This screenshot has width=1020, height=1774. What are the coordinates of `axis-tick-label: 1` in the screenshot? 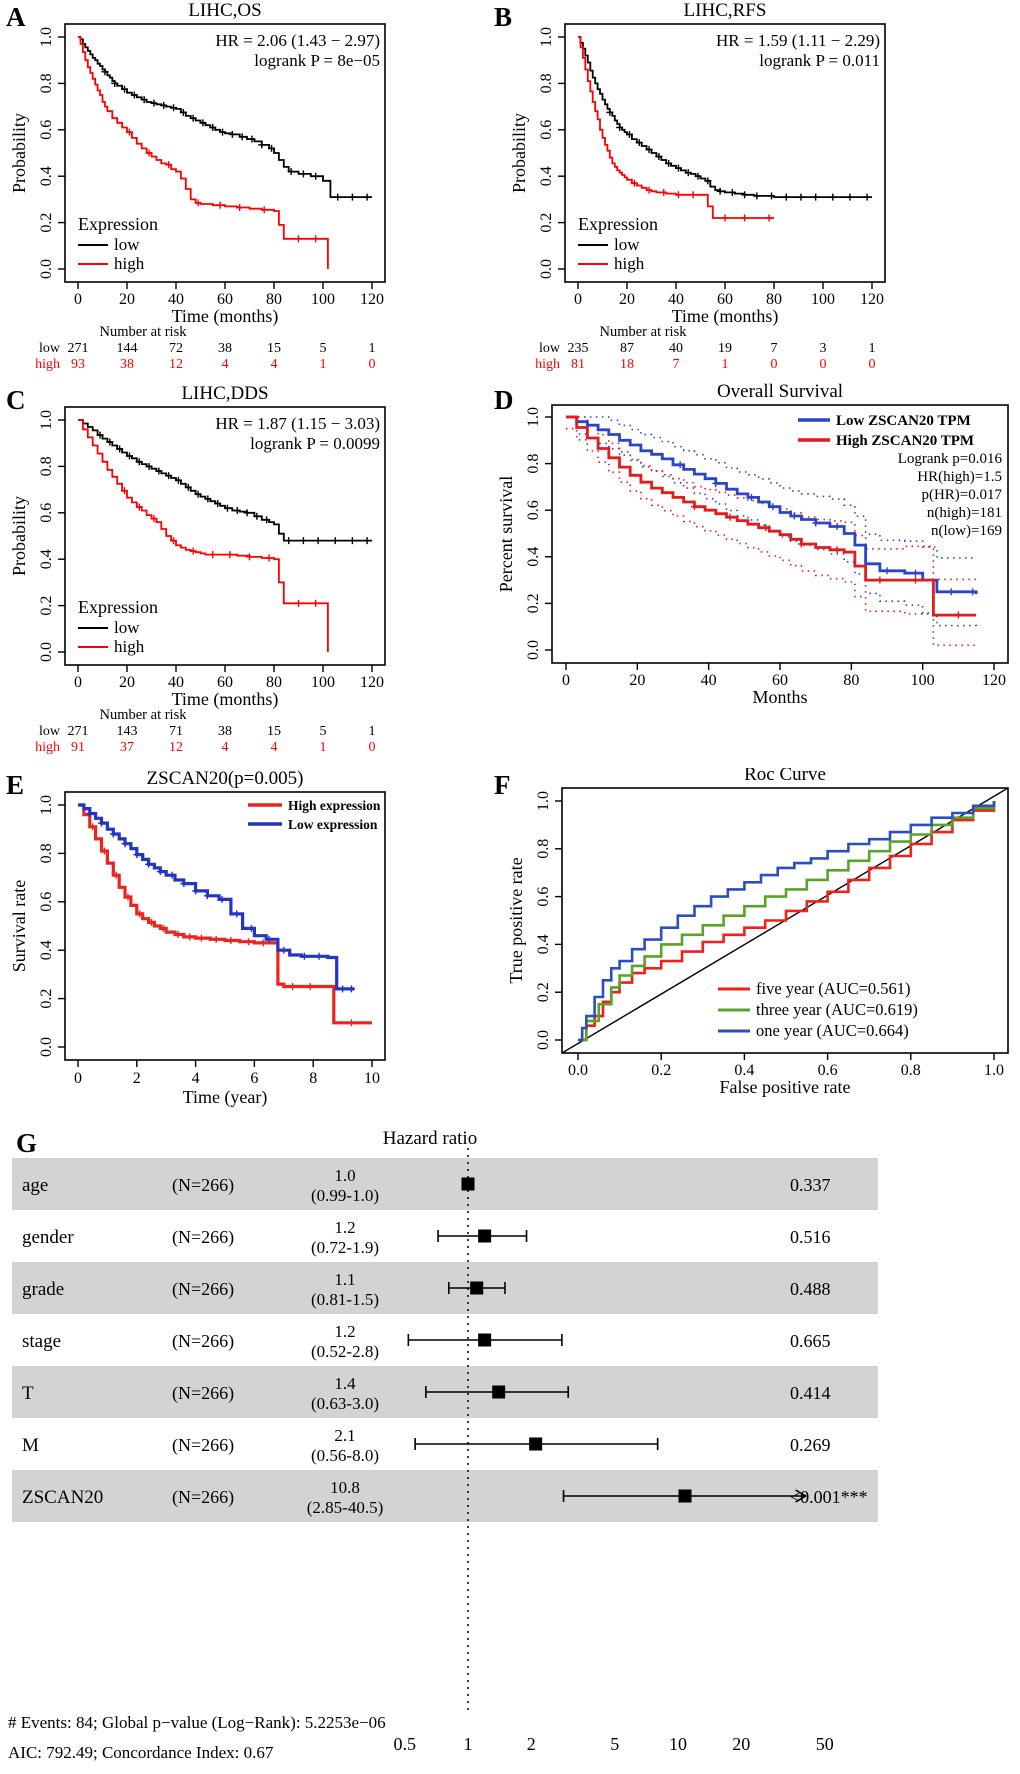 It's located at (468, 1744).